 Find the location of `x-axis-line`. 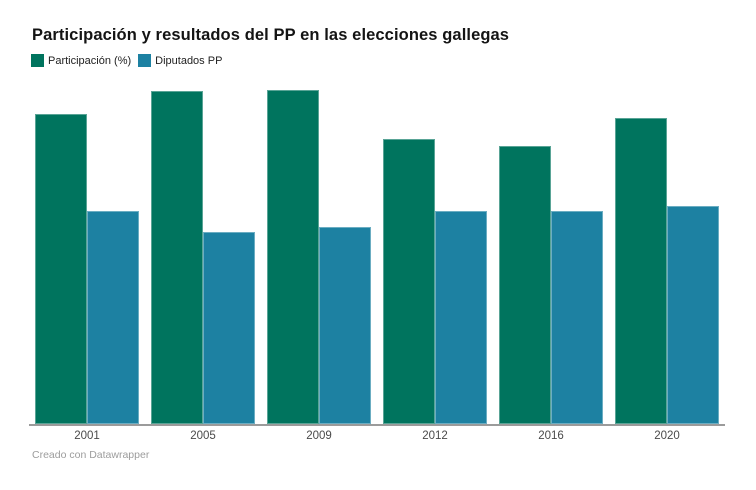

x-axis-line is located at coordinates (377, 425).